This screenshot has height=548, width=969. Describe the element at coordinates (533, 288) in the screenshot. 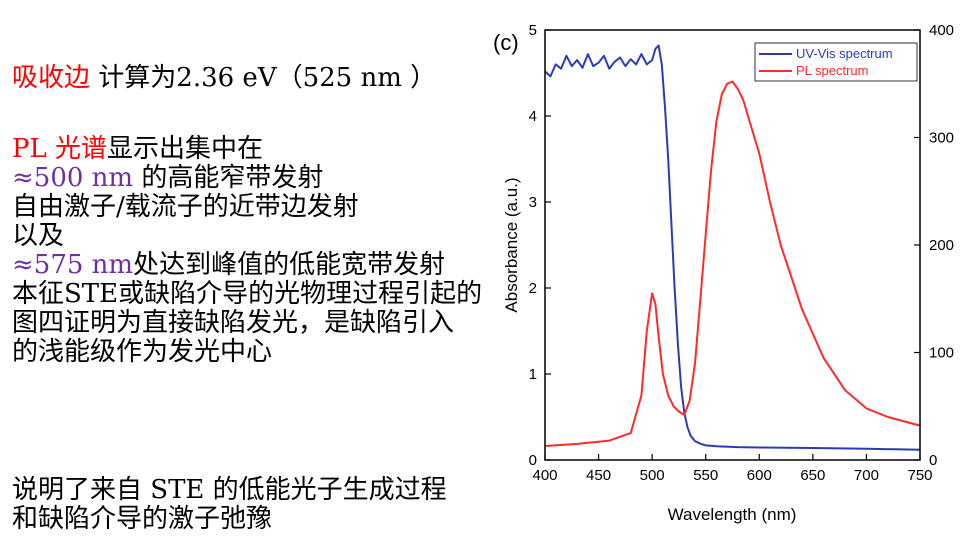

I see `y-left-tick-label-2: 2` at that location.